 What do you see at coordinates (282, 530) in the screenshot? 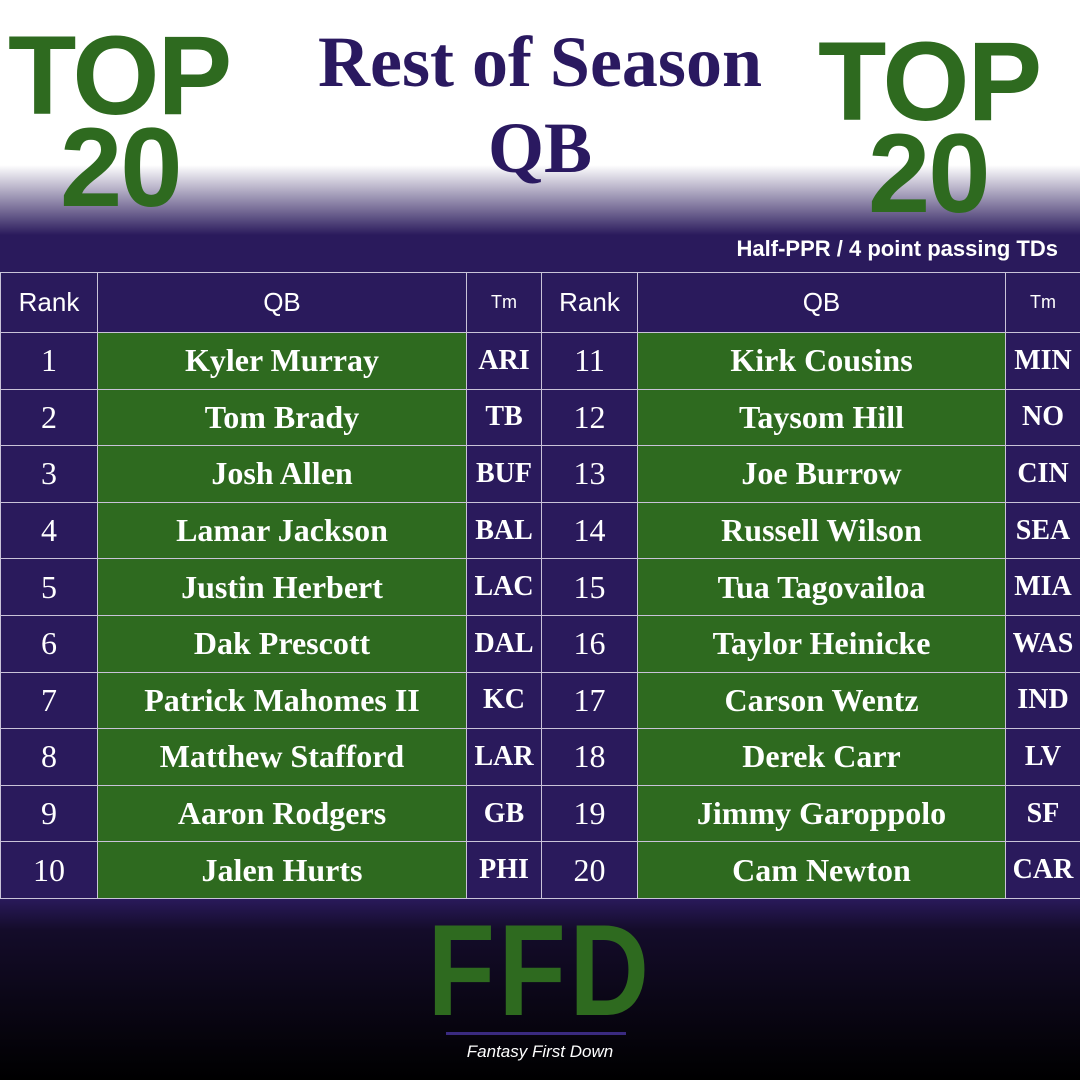
I see `qb-cell: Lamar Jackson` at bounding box center [282, 530].